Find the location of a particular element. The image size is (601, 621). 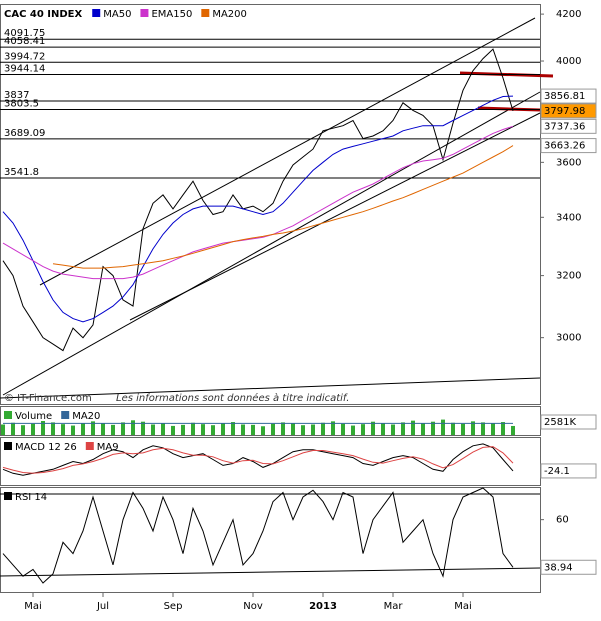

level-label: 3837 is located at coordinates (16, 95).